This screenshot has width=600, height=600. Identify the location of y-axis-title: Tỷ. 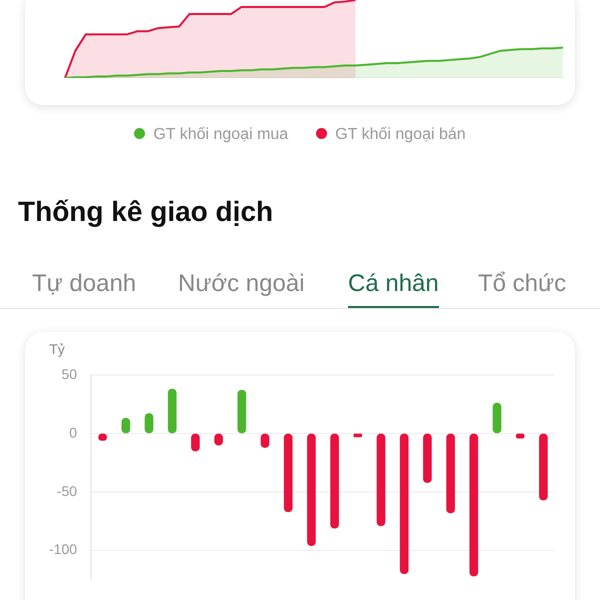
(57, 348).